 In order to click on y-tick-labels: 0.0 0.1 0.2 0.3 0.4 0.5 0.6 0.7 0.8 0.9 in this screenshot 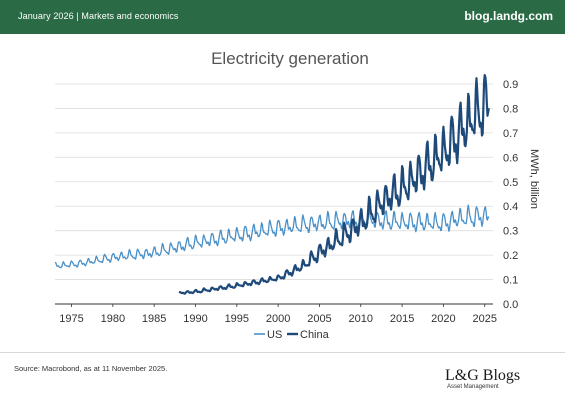, I will do `click(510, 195)`.